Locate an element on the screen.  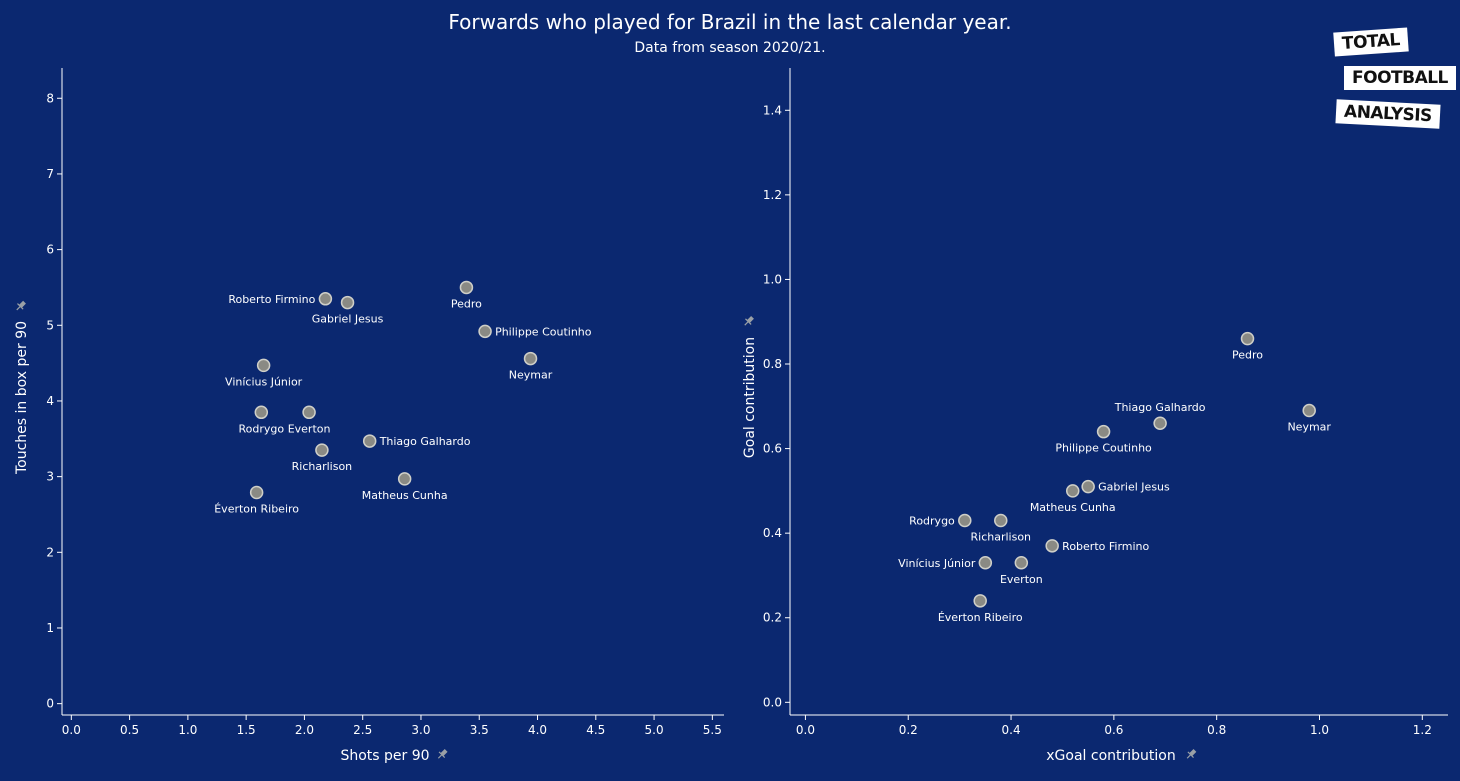
y-axis-title: Goal contribution is located at coordinates (750, 397).